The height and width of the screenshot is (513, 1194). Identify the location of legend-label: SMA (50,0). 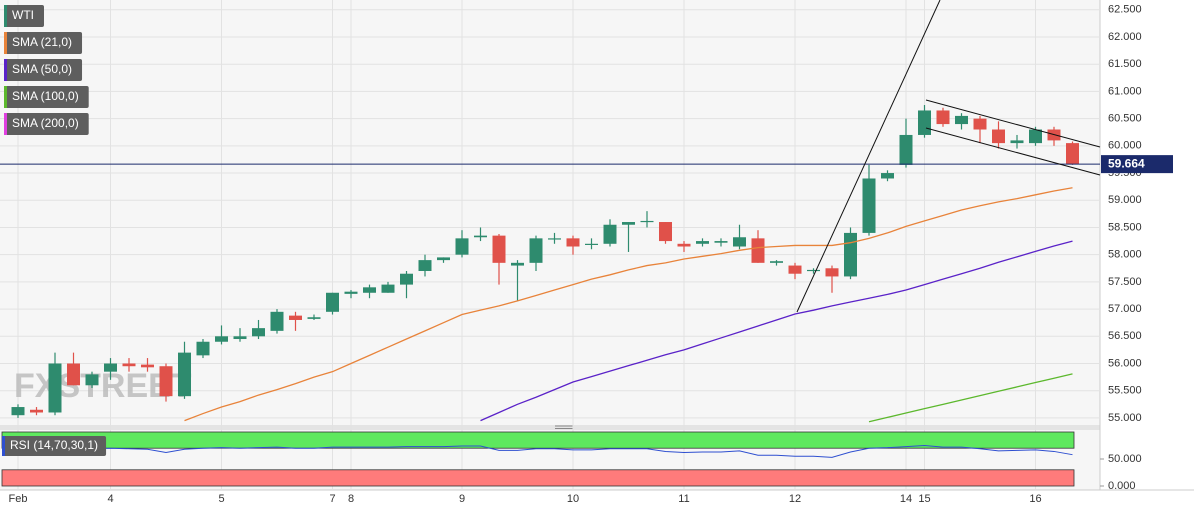
(42, 69).